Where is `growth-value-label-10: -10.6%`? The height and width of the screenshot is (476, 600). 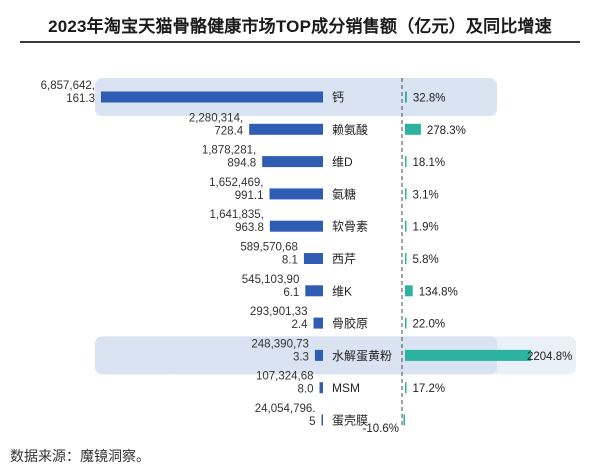 growth-value-label-10: -10.6% is located at coordinates (381, 429).